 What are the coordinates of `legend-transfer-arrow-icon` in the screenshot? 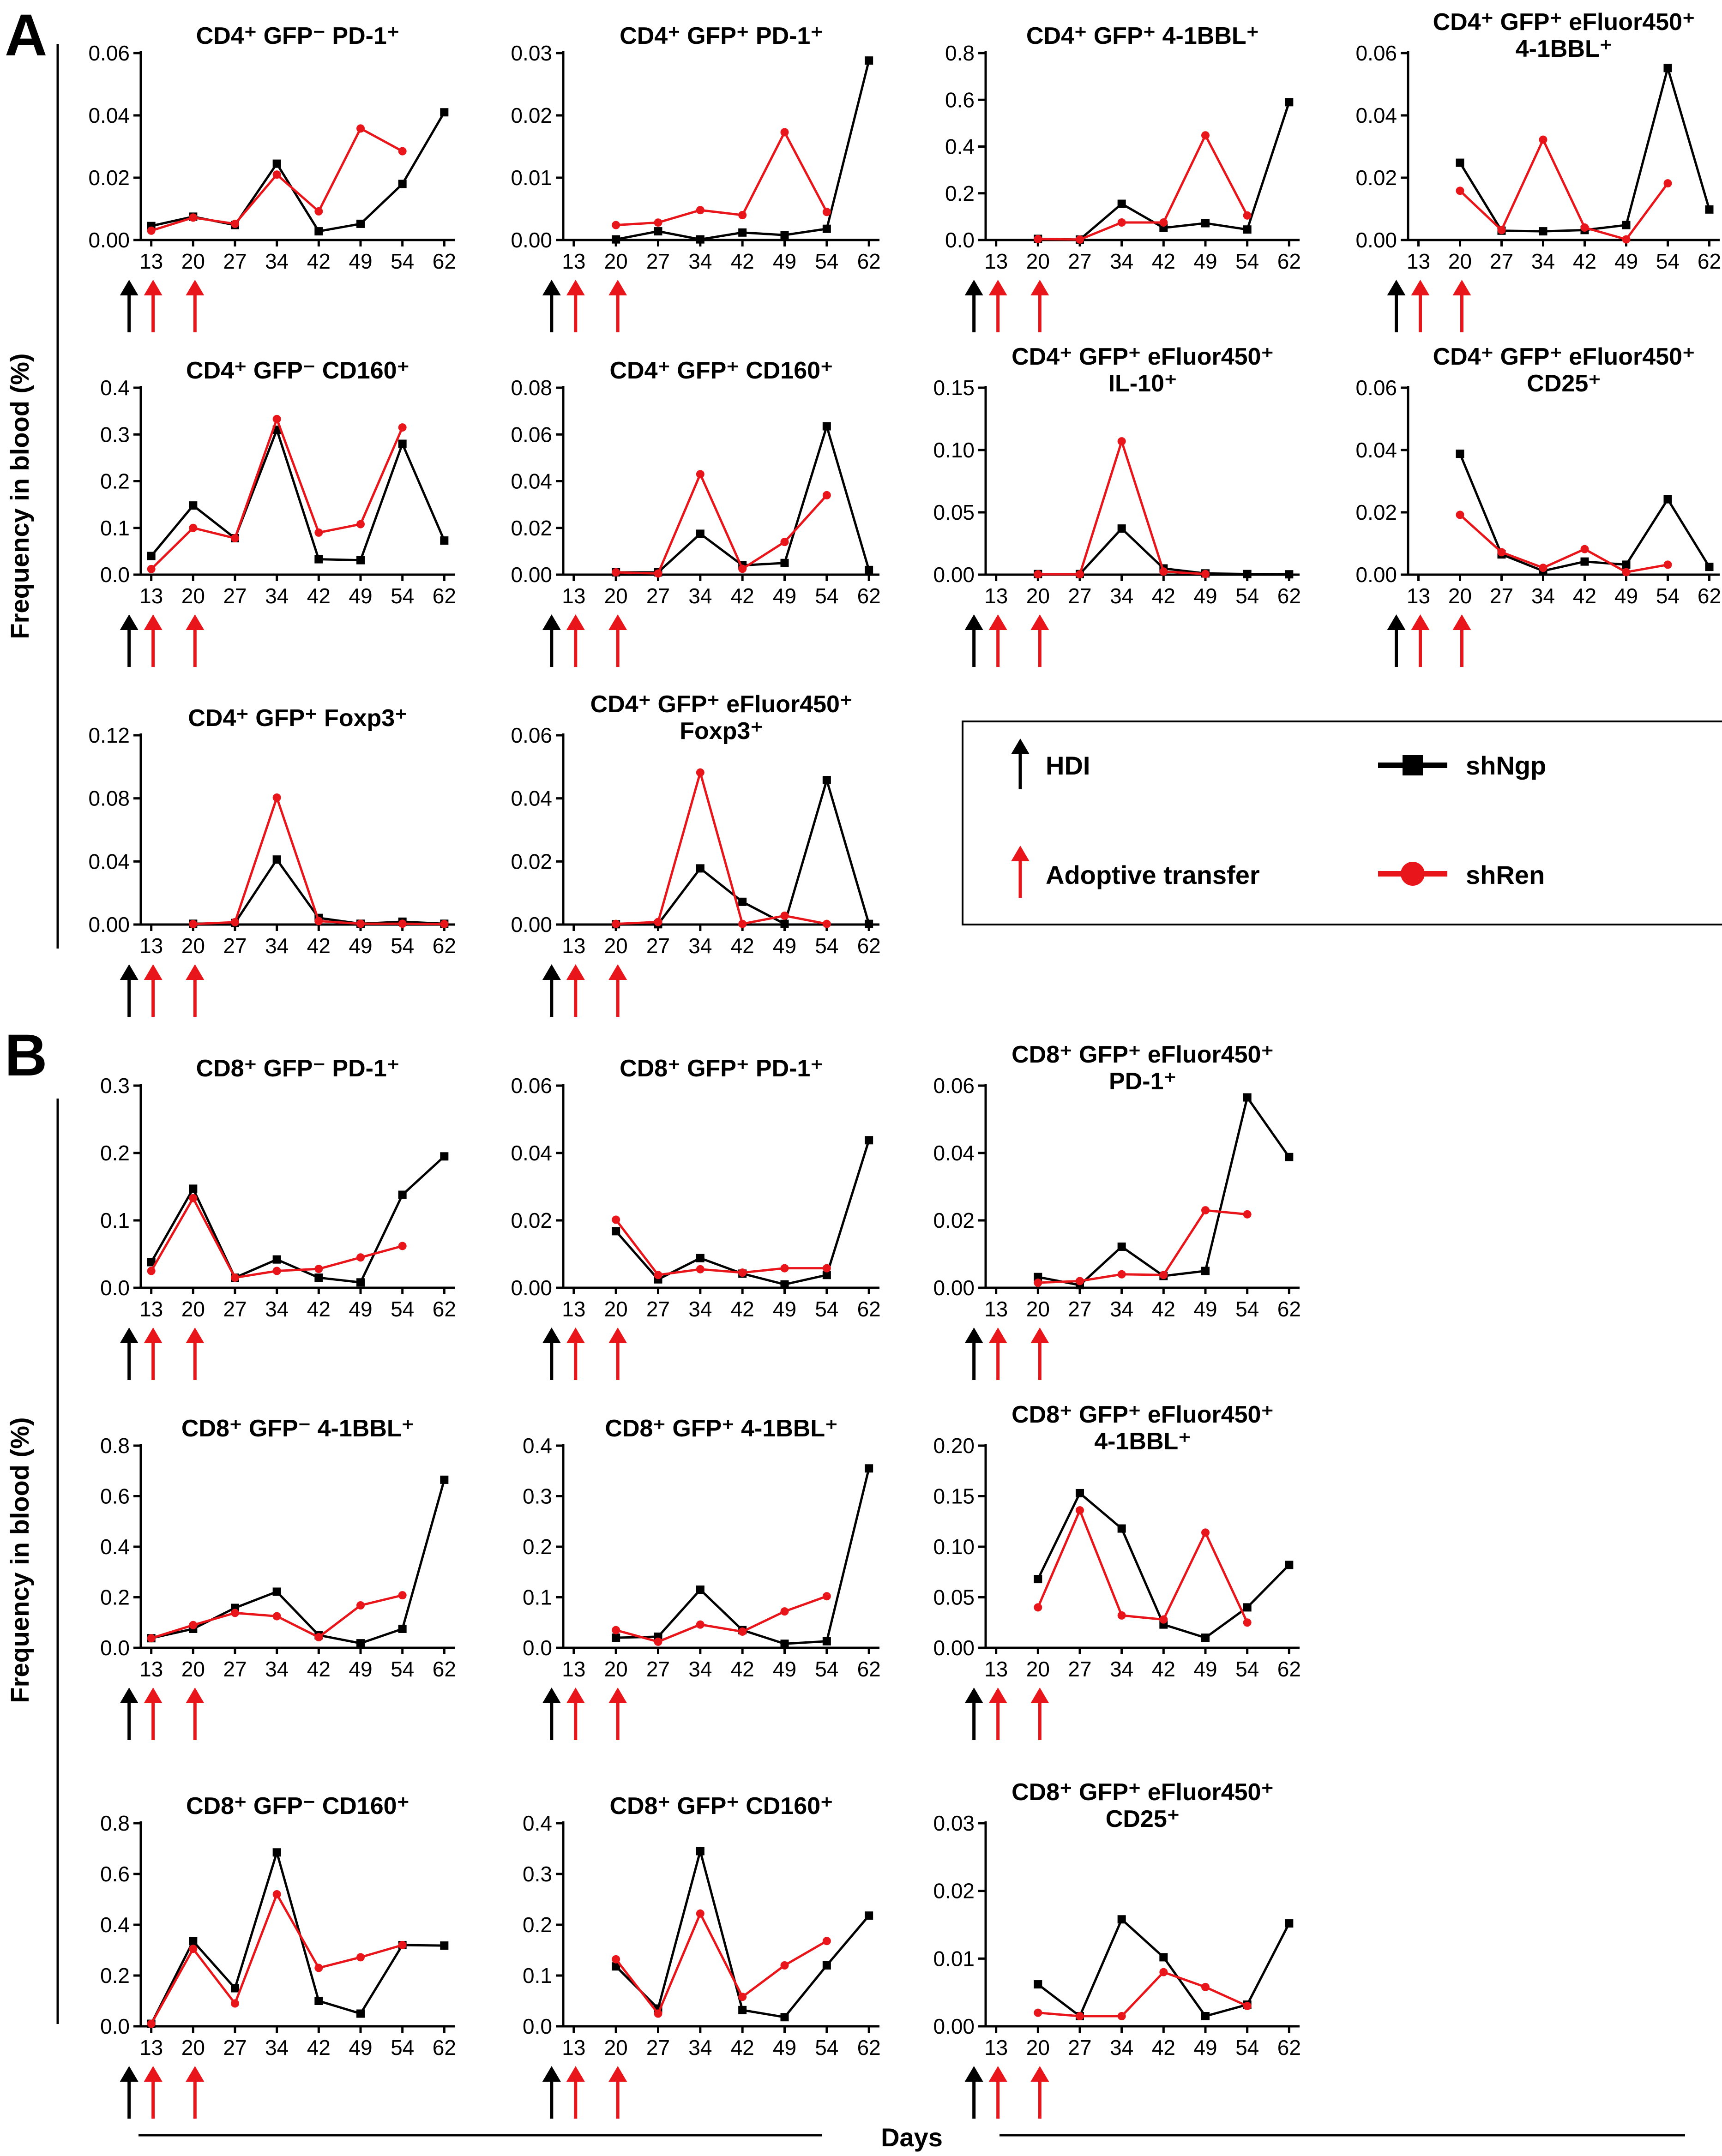 It's located at (1021, 872).